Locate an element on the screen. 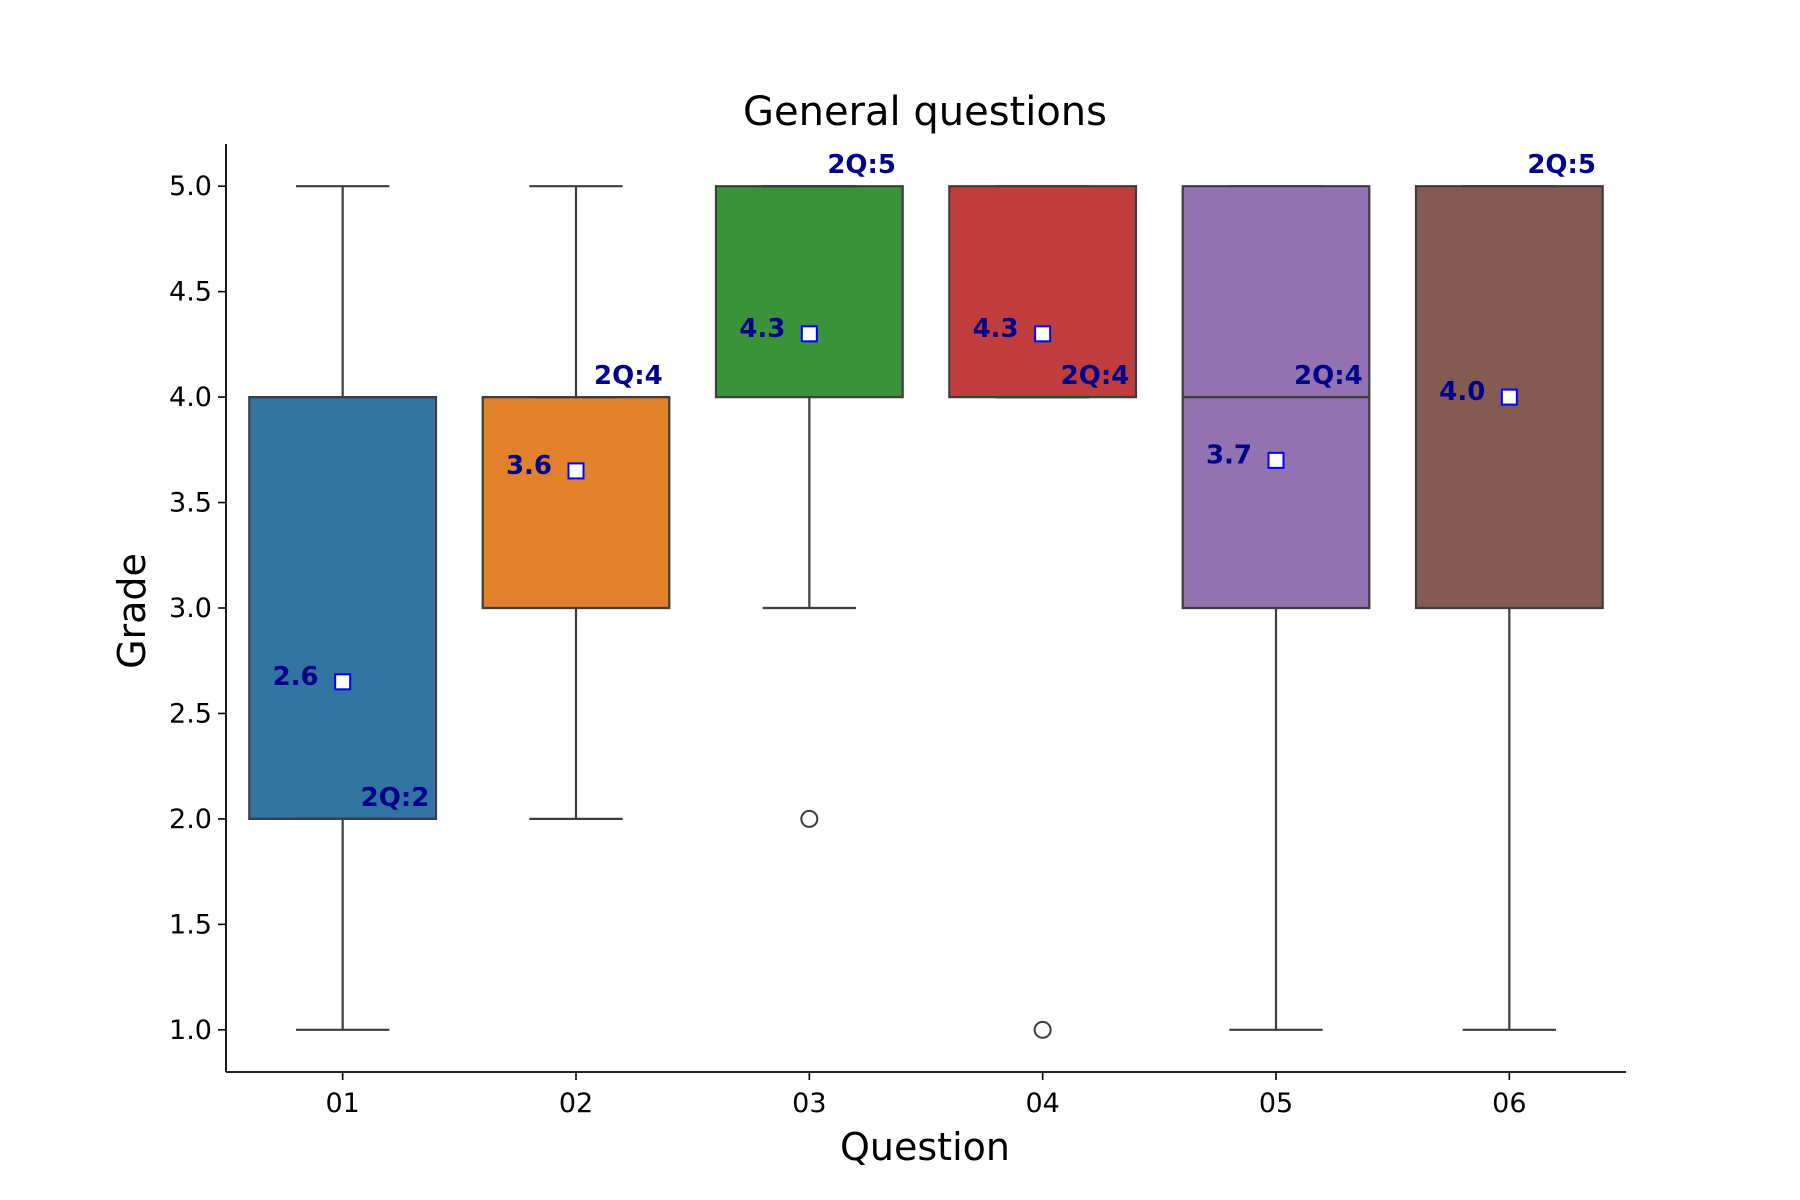 The width and height of the screenshot is (1800, 1200). y-tick-label: 2.5 is located at coordinates (190, 713).